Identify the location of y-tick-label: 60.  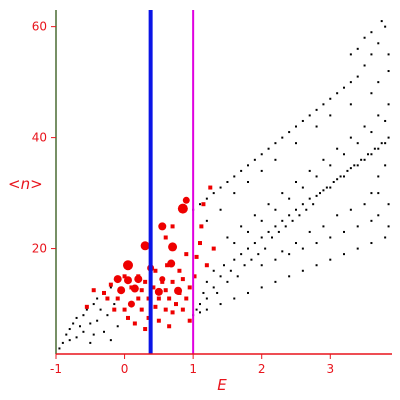
(39, 27).